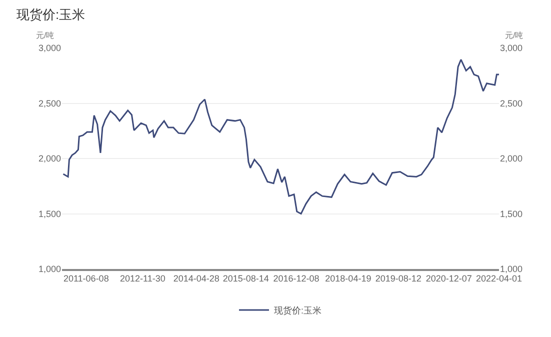 Image resolution: width=551 pixels, height=337 pixels. Describe the element at coordinates (511, 213) in the screenshot. I see `y2-tick-label: 1,500` at that location.